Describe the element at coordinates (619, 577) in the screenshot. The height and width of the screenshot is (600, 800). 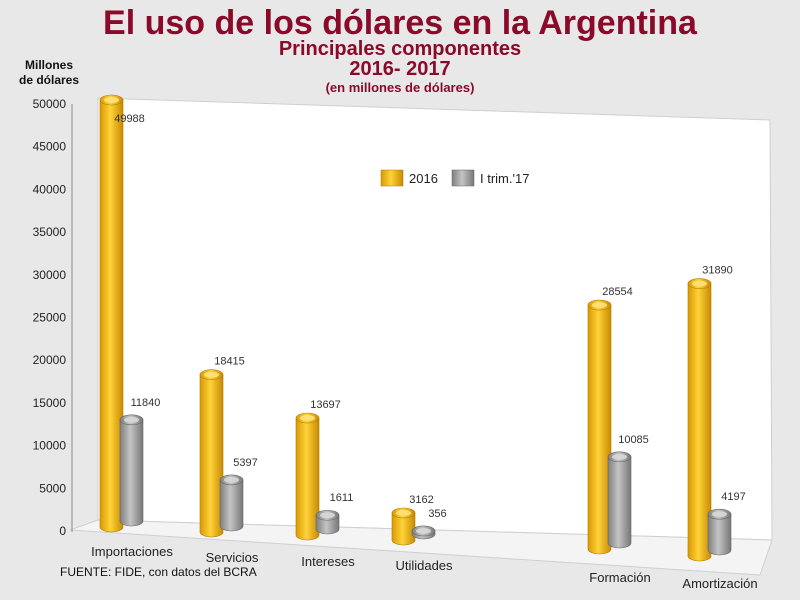
I see `category-label: Formación` at that location.